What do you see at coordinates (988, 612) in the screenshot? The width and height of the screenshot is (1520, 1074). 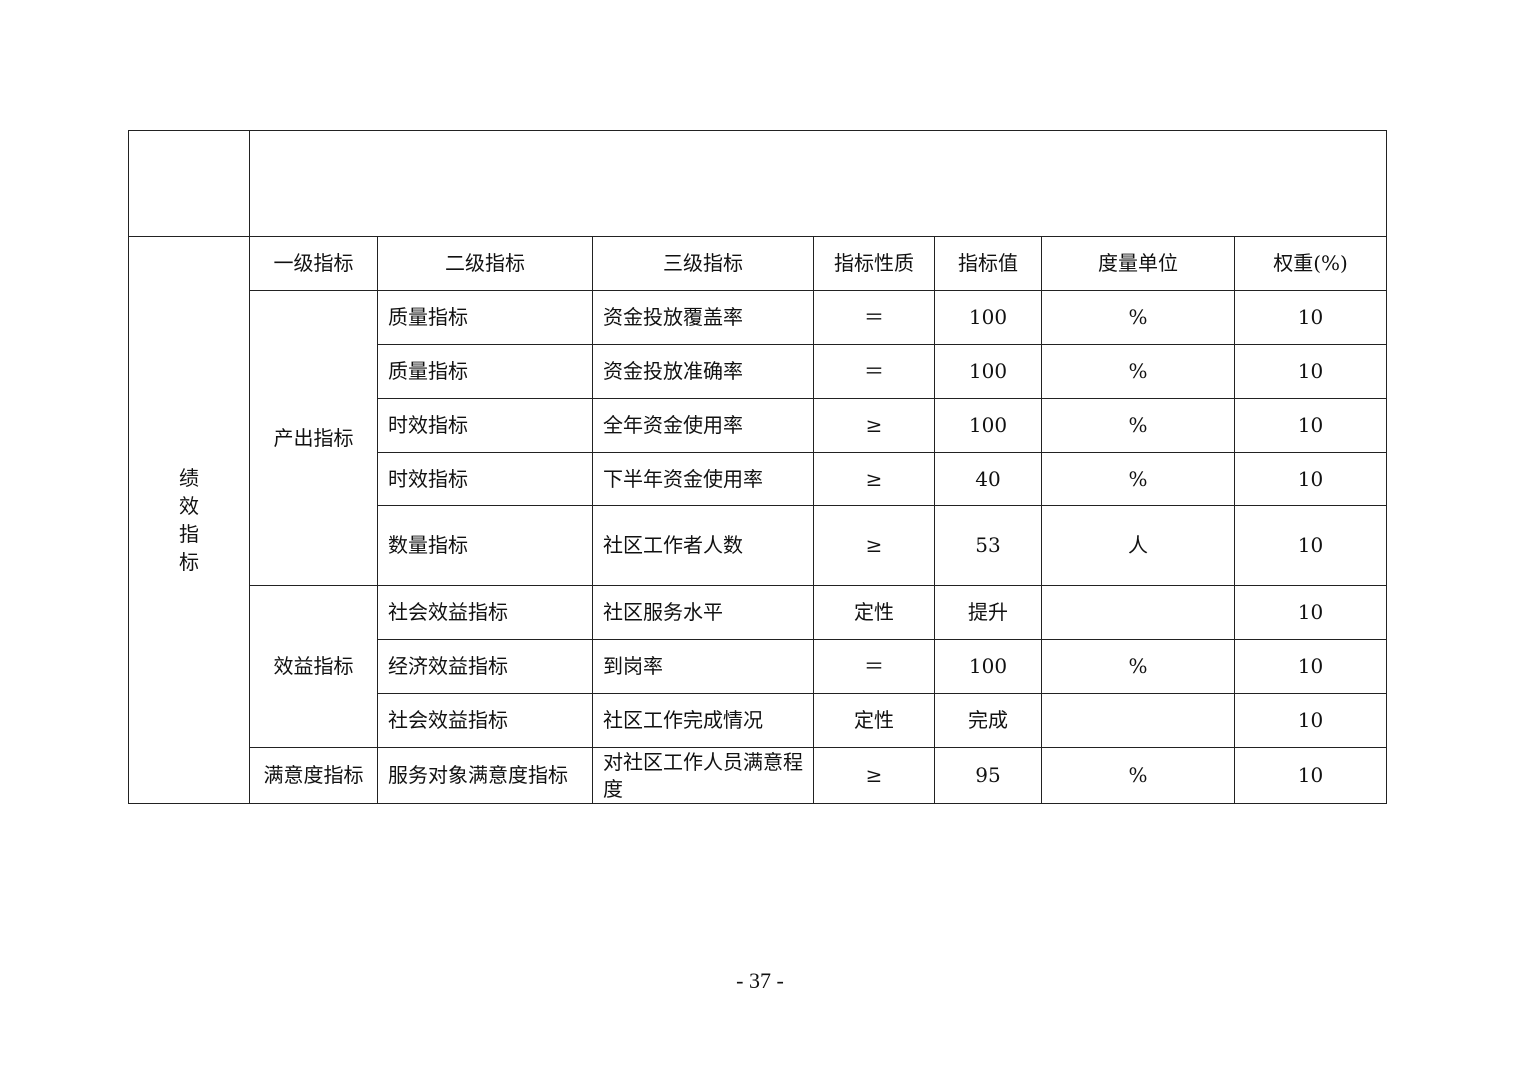 I see `cell: 提升` at bounding box center [988, 612].